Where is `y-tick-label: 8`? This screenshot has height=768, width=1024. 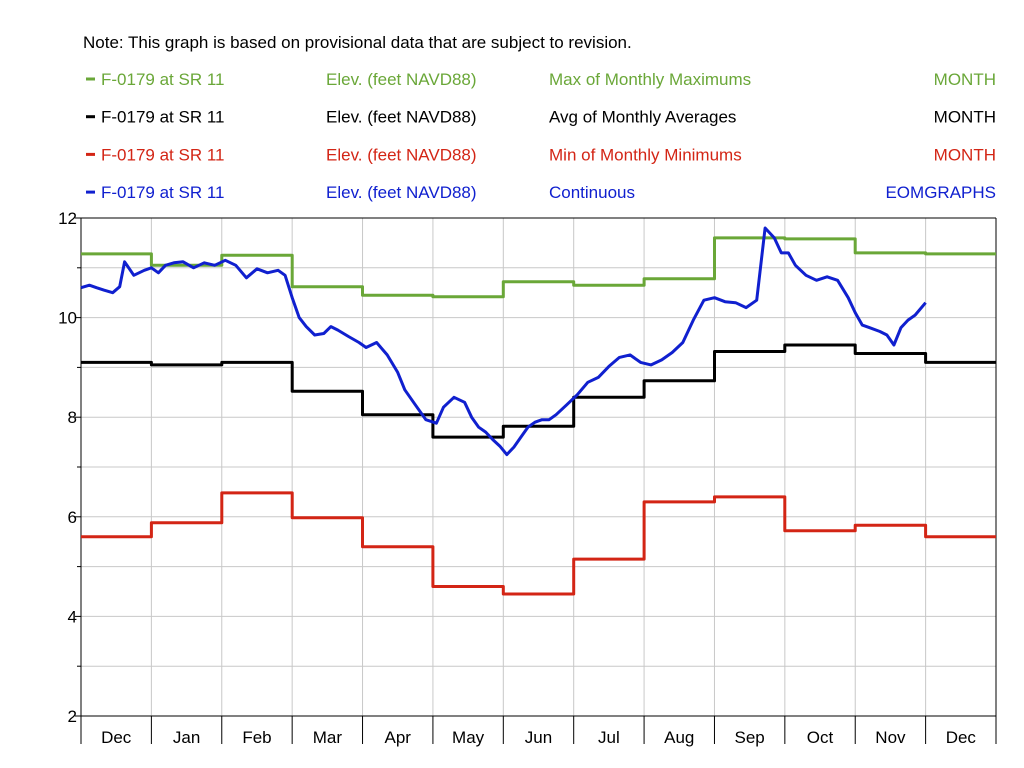 y-tick-label: 8 is located at coordinates (72, 417).